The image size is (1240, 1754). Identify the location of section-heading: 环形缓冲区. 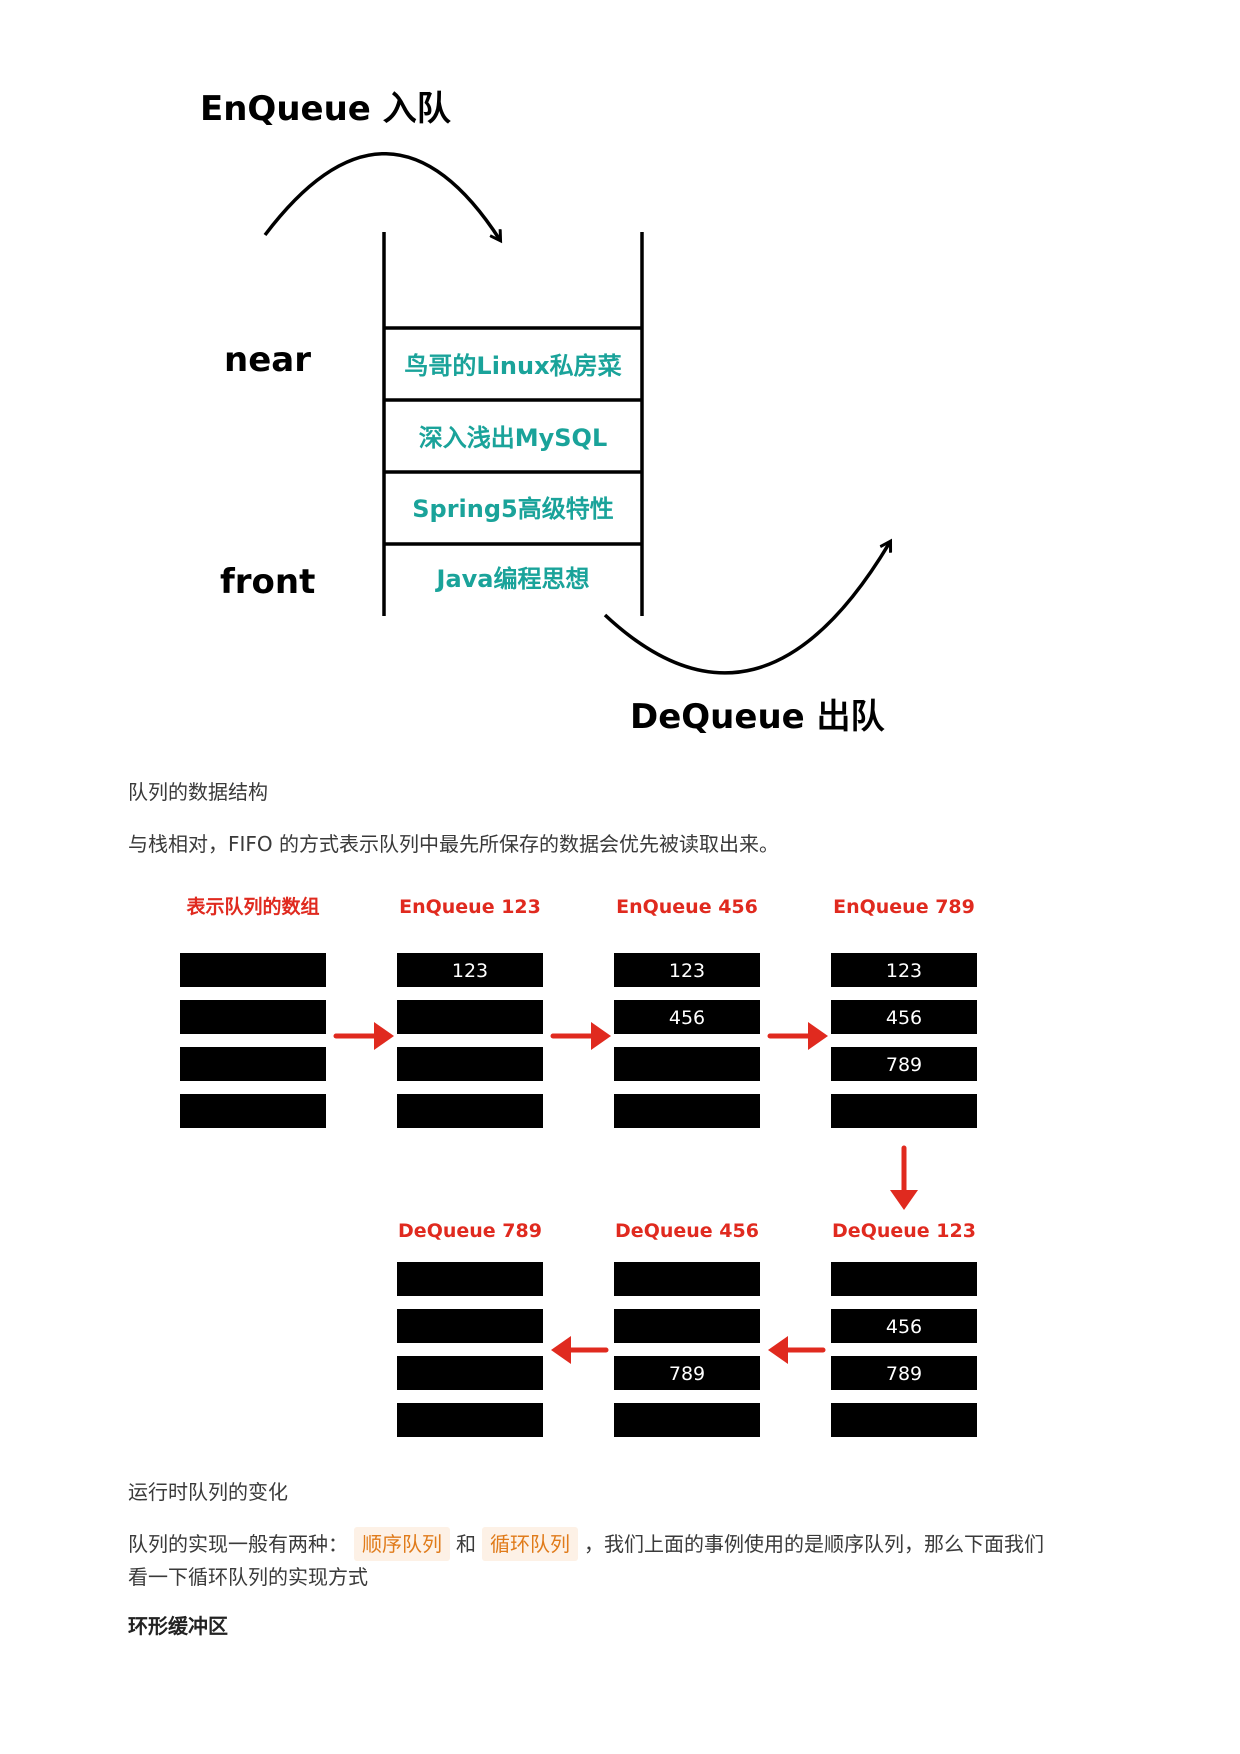
(178, 1626).